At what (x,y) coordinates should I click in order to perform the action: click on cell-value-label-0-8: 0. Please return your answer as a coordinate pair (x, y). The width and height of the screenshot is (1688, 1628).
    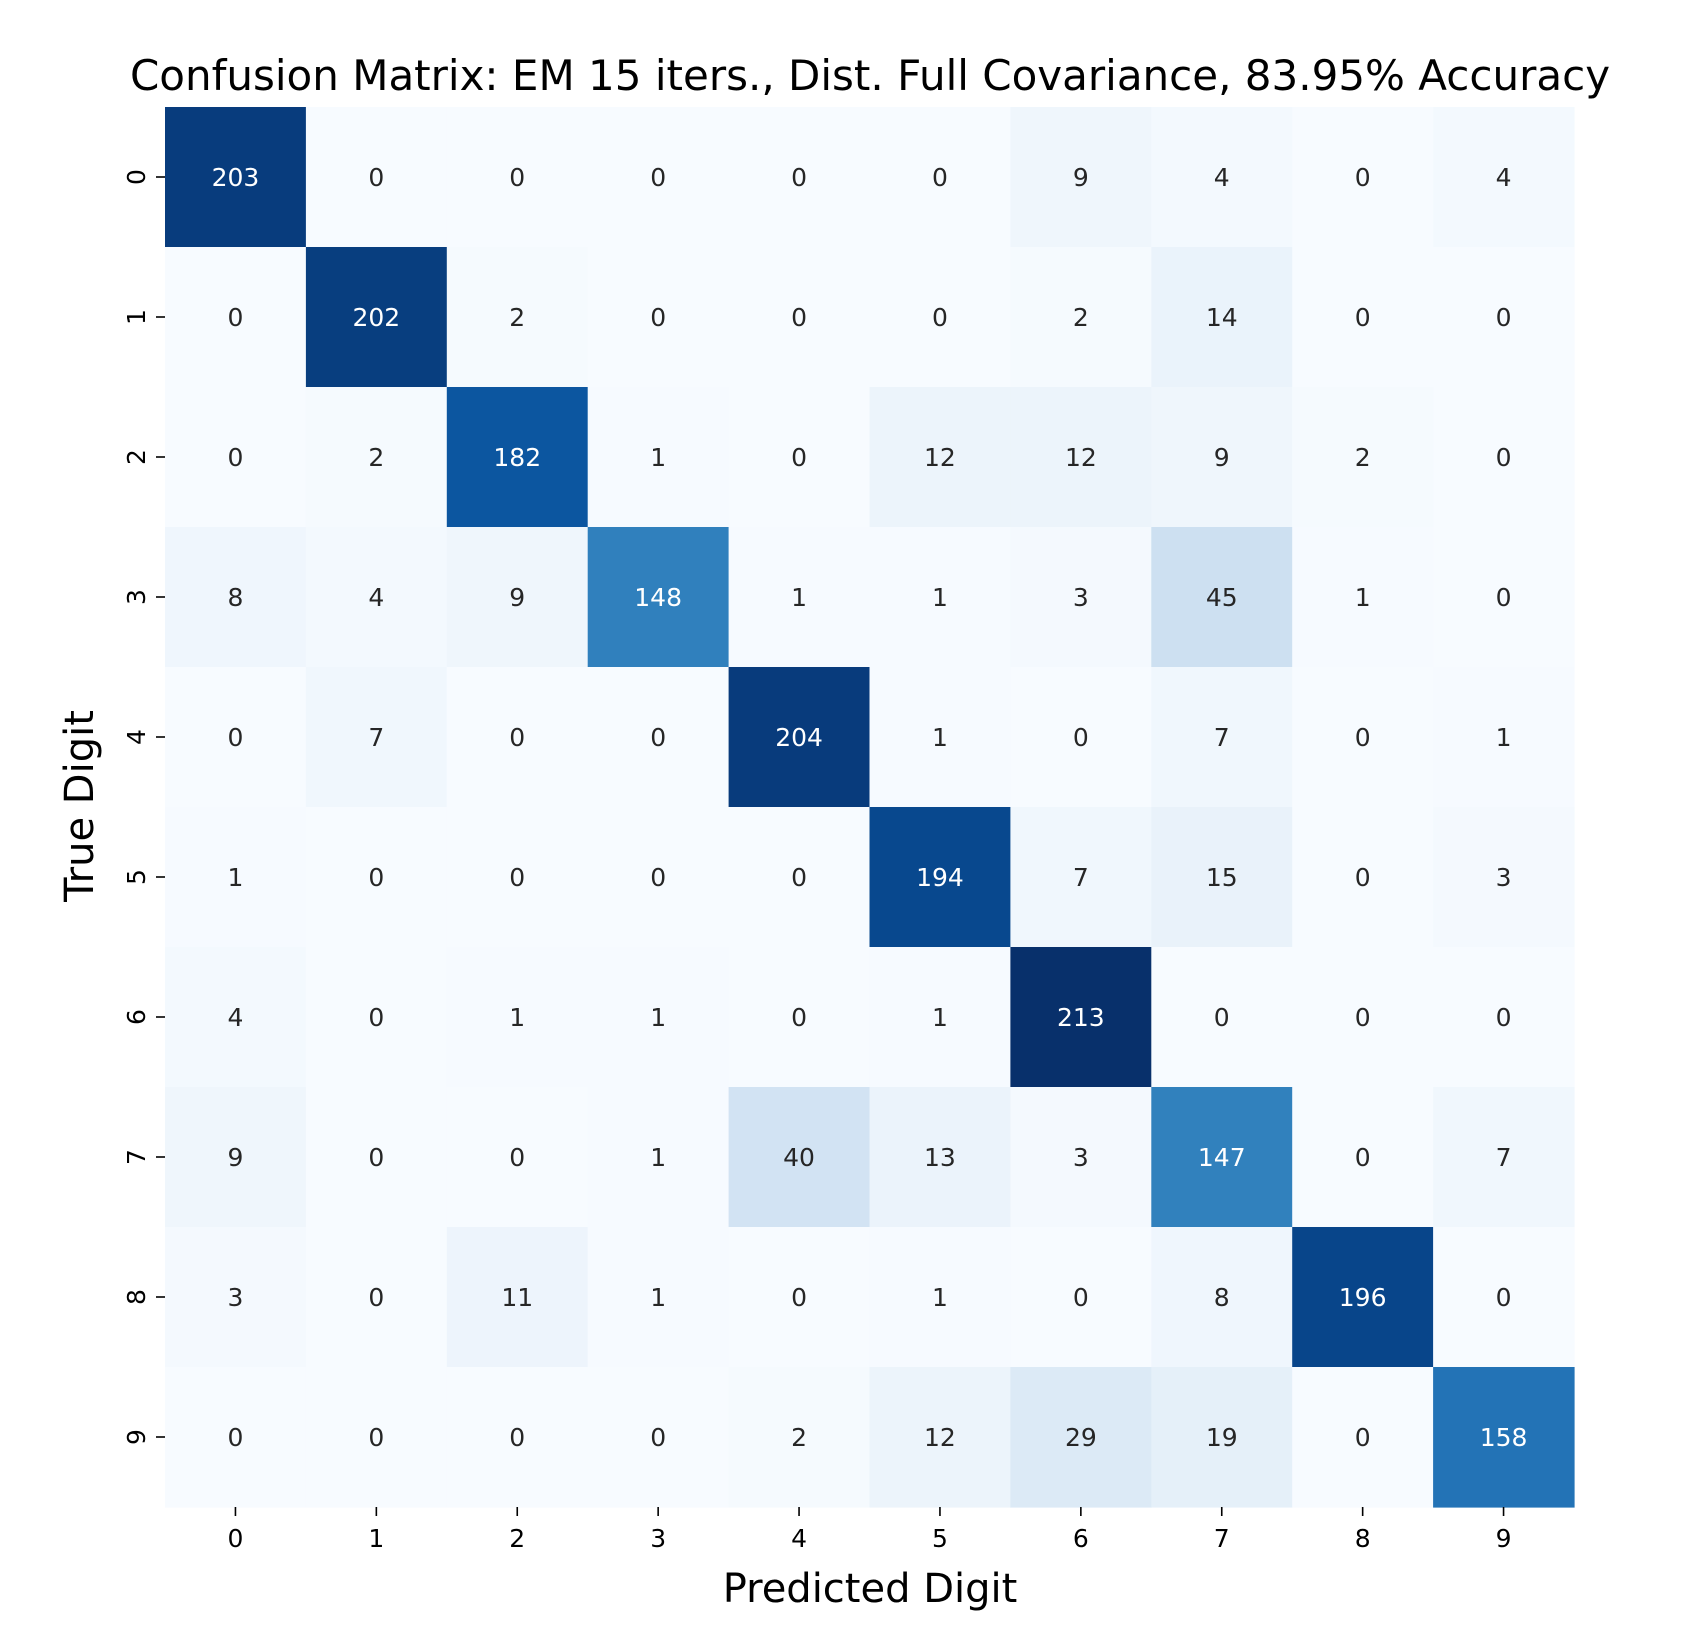
    Looking at the image, I should click on (1363, 177).